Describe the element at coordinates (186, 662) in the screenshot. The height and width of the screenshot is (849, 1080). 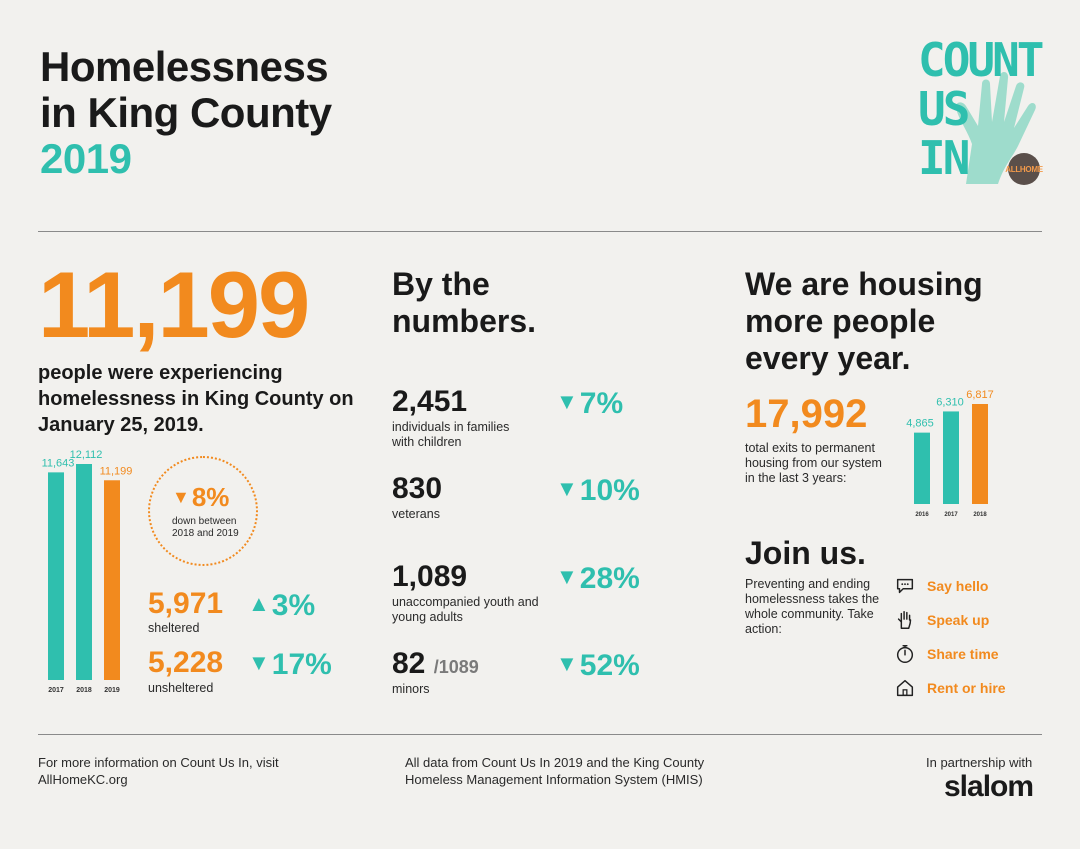
I see `unsheltered-value: 5,228` at that location.